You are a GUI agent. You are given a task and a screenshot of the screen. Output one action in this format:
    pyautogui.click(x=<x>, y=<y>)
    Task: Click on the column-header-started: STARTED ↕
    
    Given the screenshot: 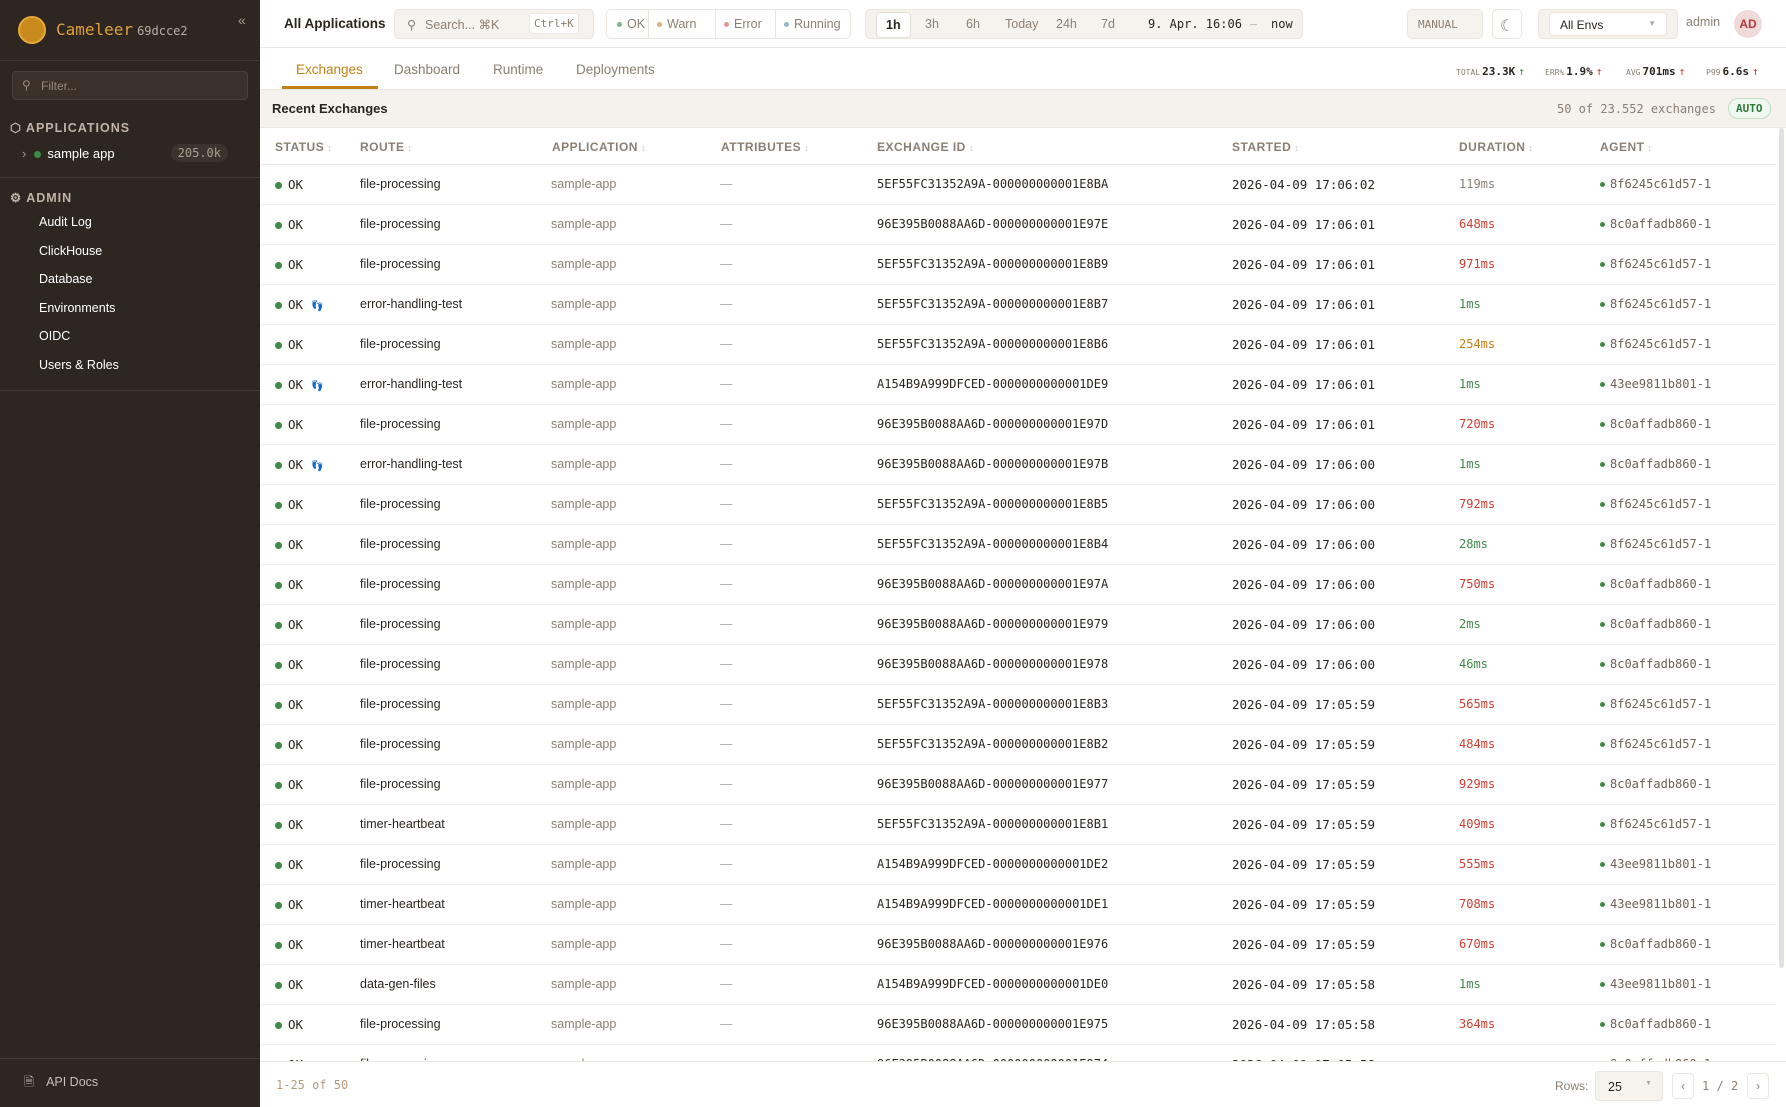 What is the action you would take?
    pyautogui.click(x=1265, y=147)
    